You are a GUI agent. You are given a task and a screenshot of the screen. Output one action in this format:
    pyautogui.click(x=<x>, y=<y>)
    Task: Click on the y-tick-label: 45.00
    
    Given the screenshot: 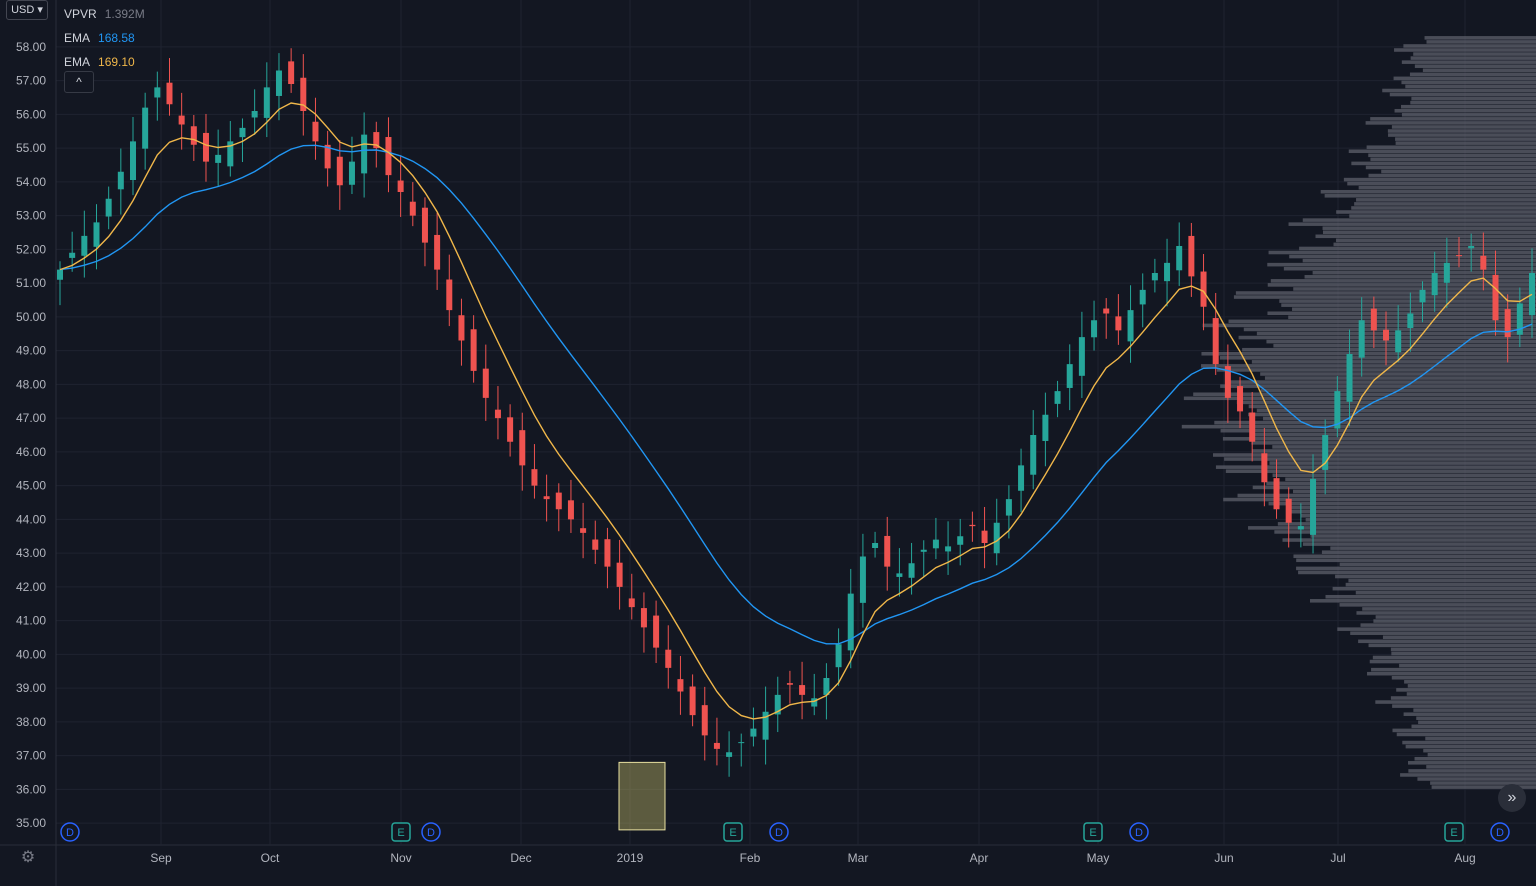 What is the action you would take?
    pyautogui.click(x=31, y=486)
    